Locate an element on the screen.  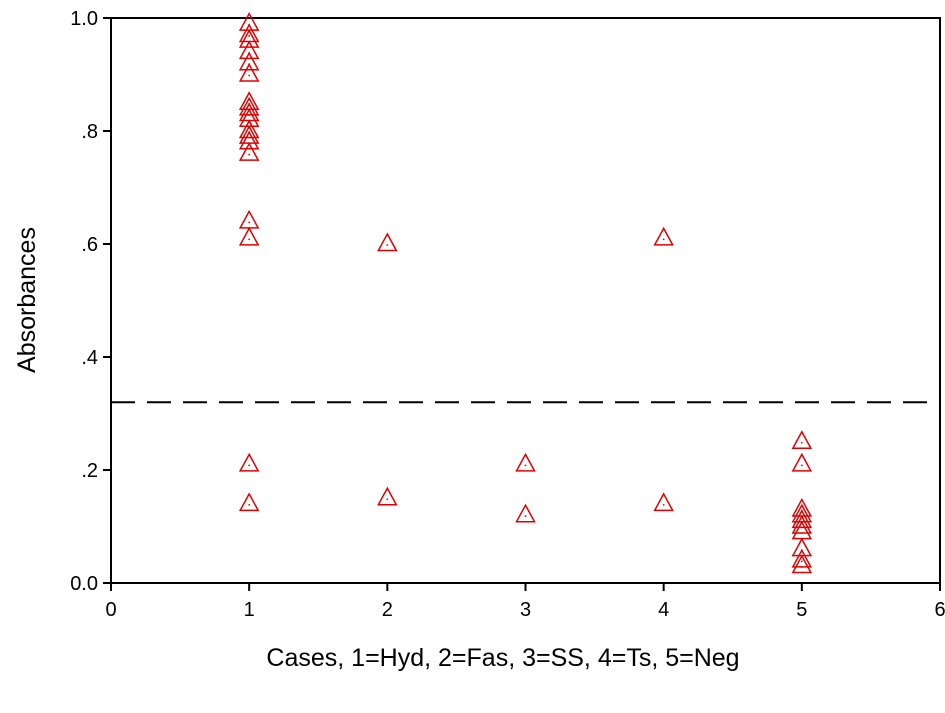
y-tick-label: .4 is located at coordinates (89, 358).